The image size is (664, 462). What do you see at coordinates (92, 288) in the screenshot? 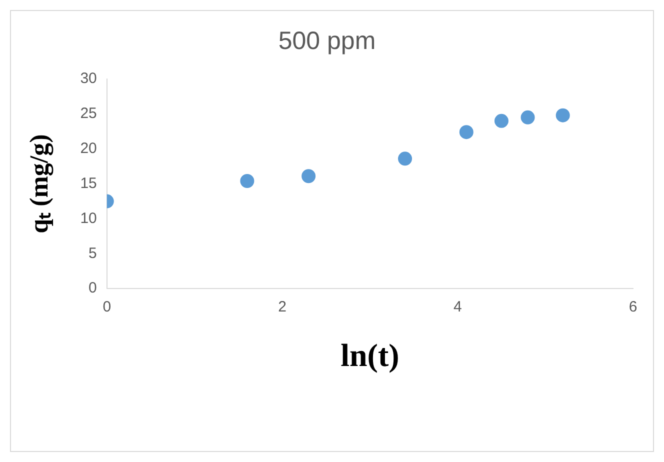
I see `y-tick-label: 0` at bounding box center [92, 288].